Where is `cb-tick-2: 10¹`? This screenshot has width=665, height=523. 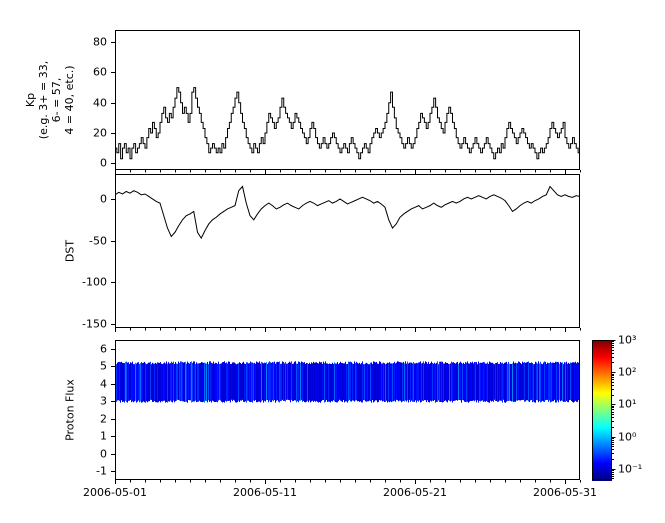 cb-tick-2: 10¹ is located at coordinates (627, 404).